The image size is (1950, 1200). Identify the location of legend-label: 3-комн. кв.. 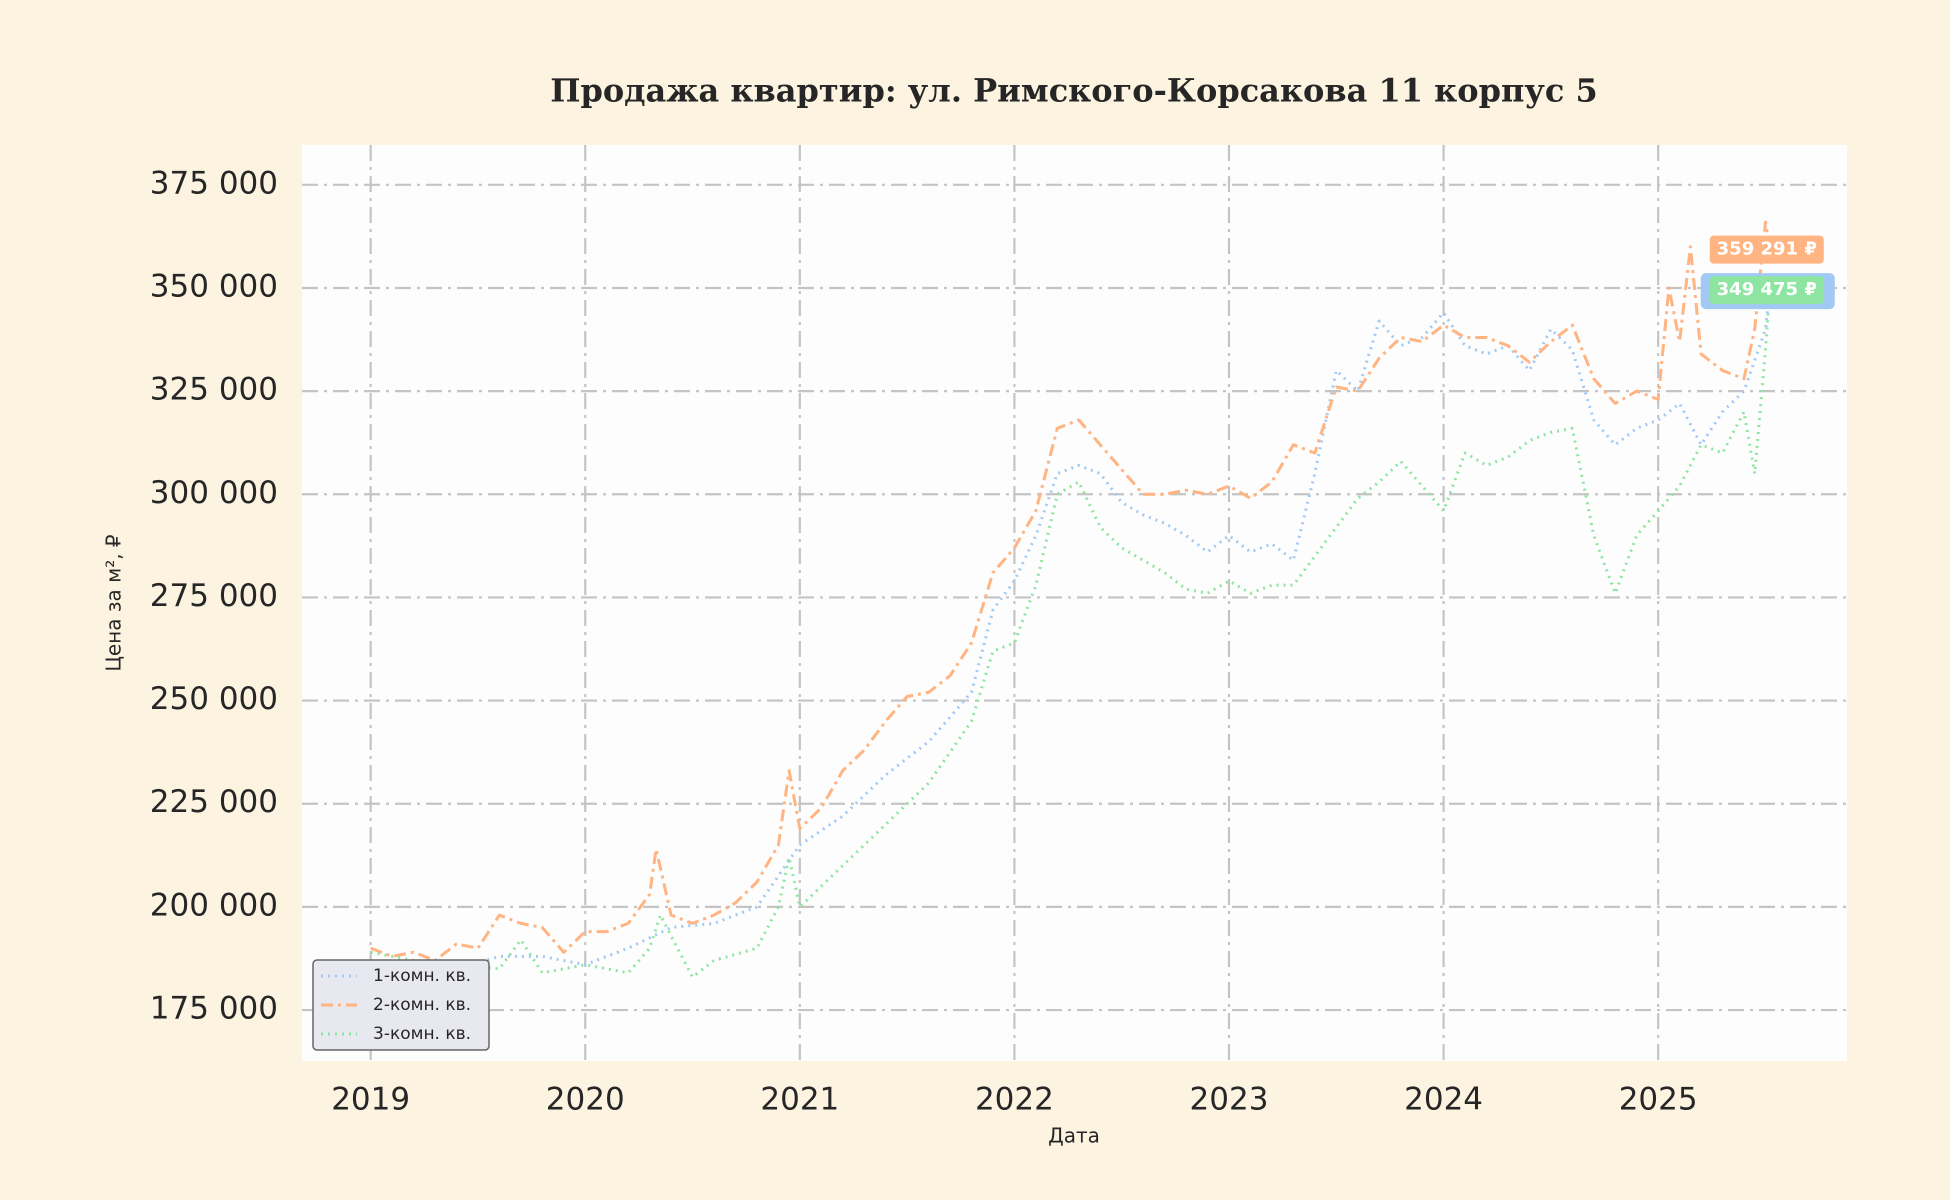
(422, 1034).